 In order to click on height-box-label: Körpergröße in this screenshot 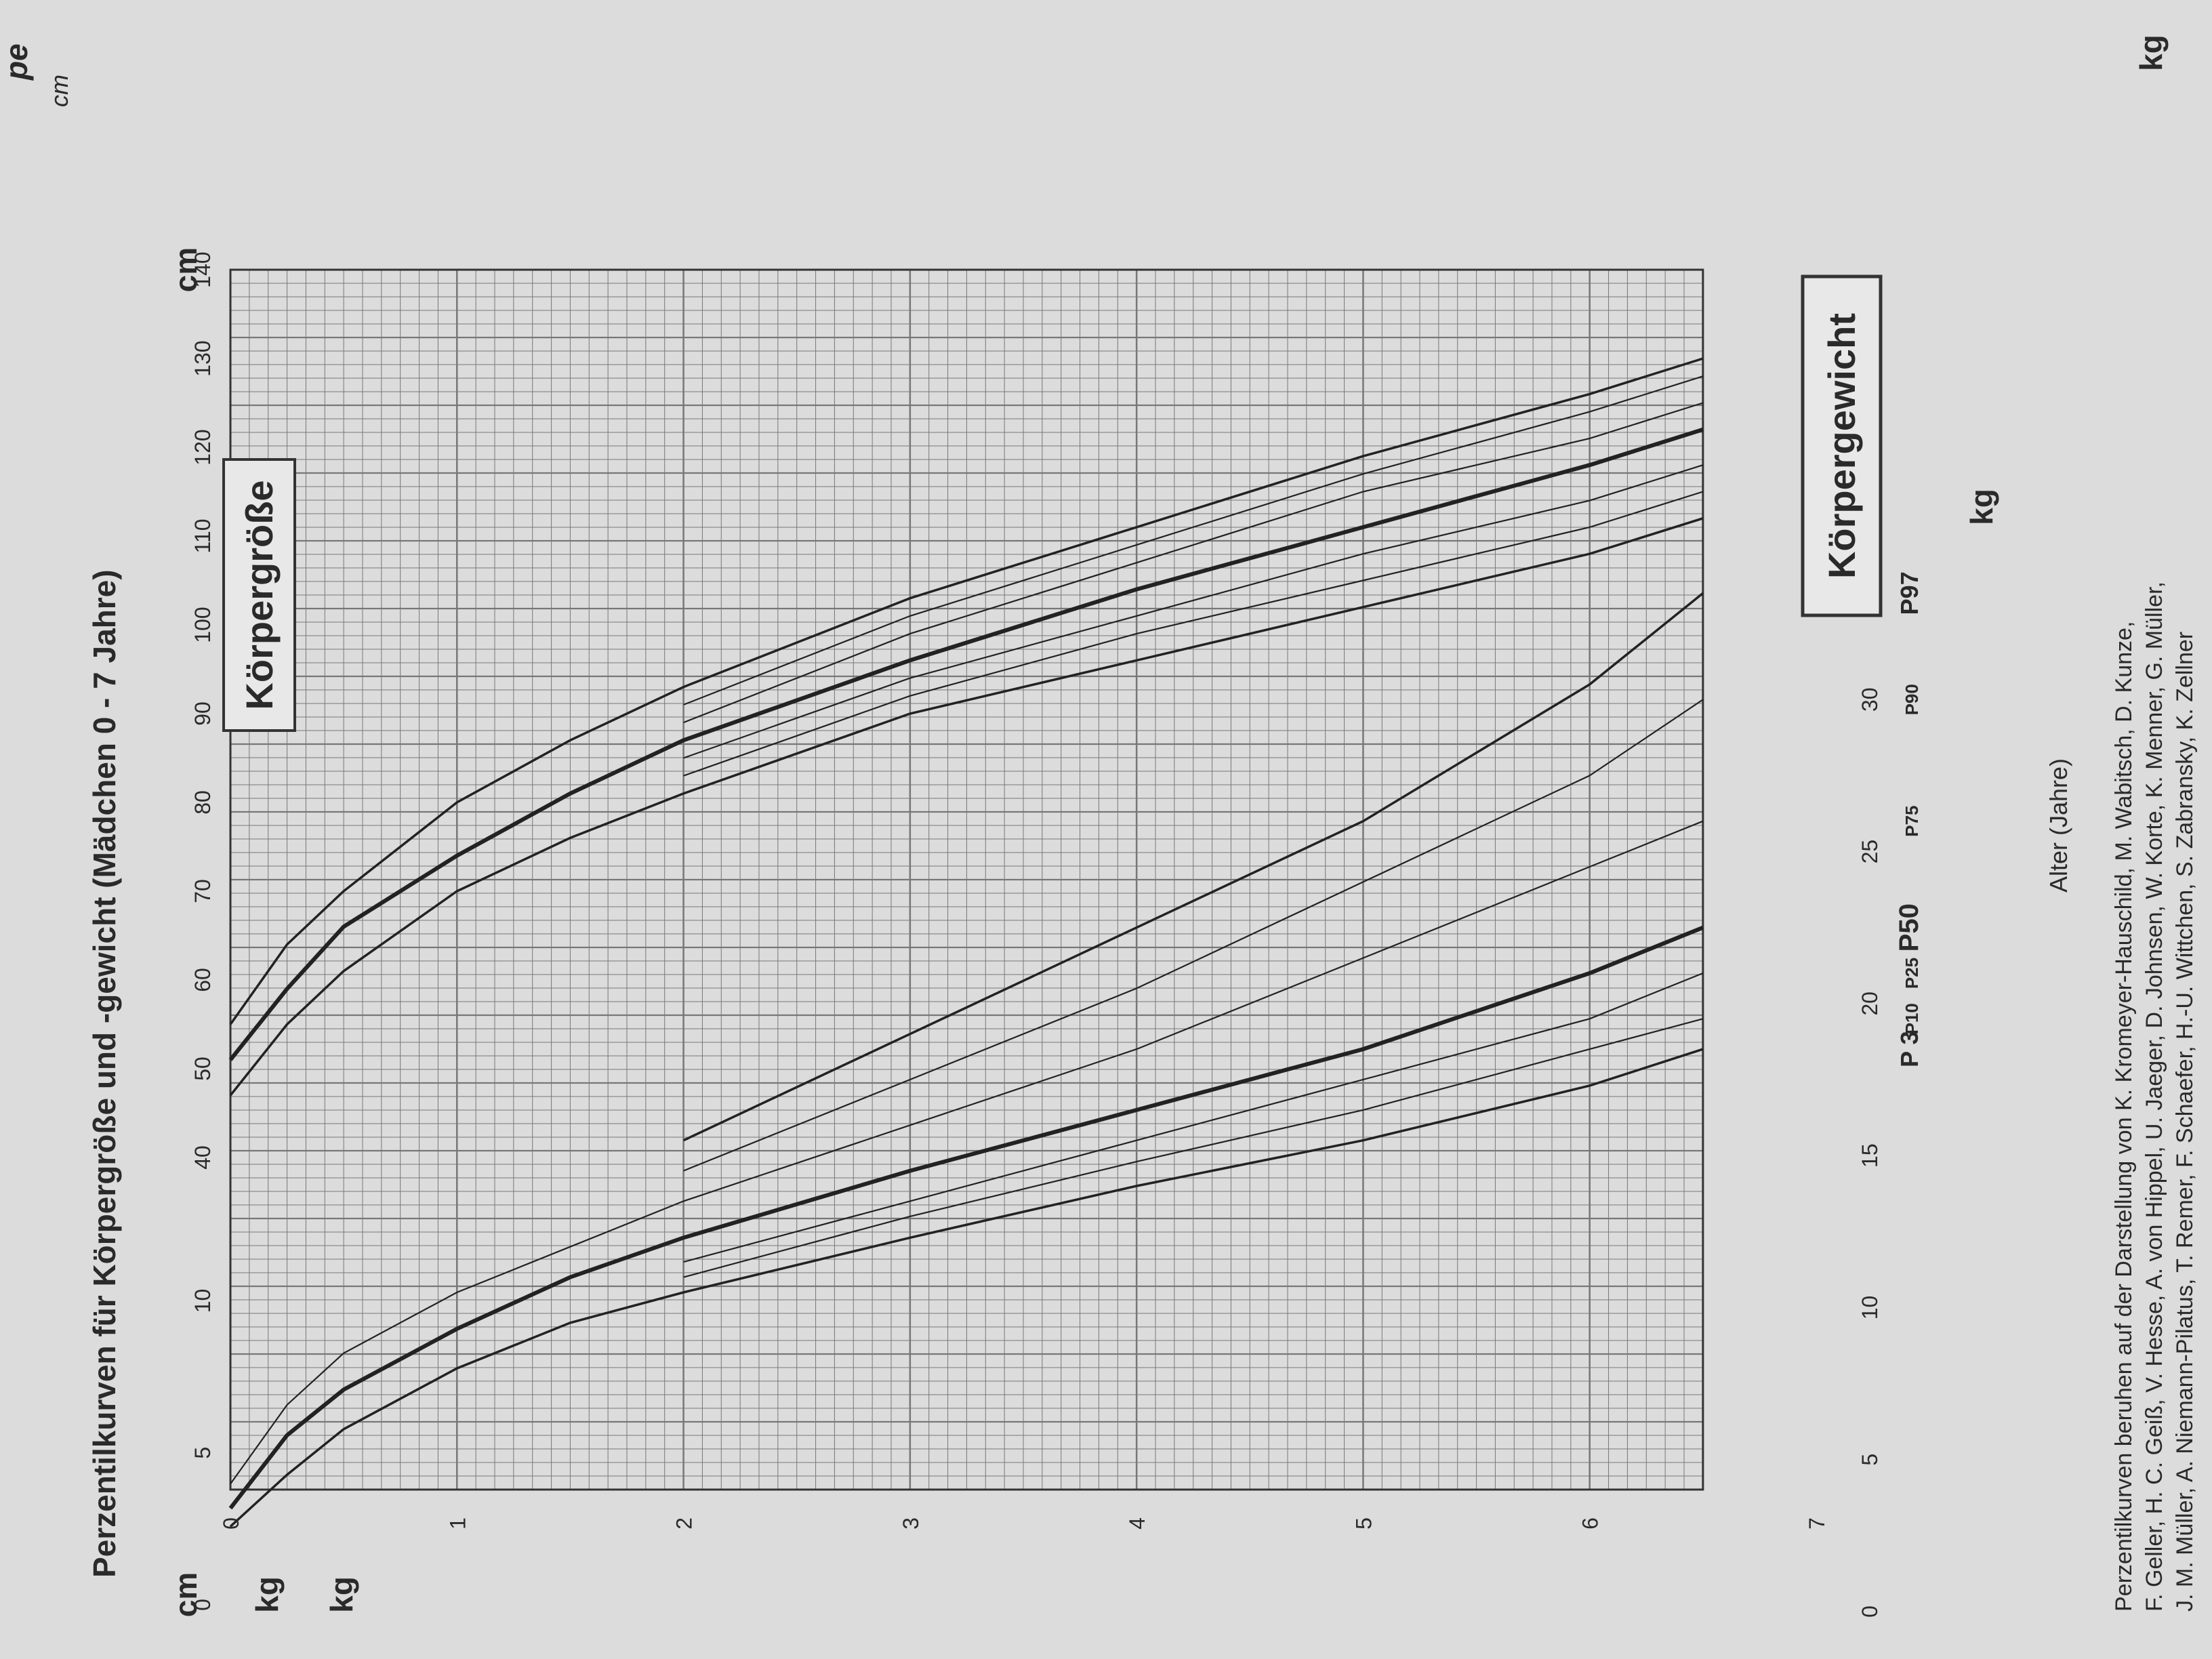, I will do `click(259, 595)`.